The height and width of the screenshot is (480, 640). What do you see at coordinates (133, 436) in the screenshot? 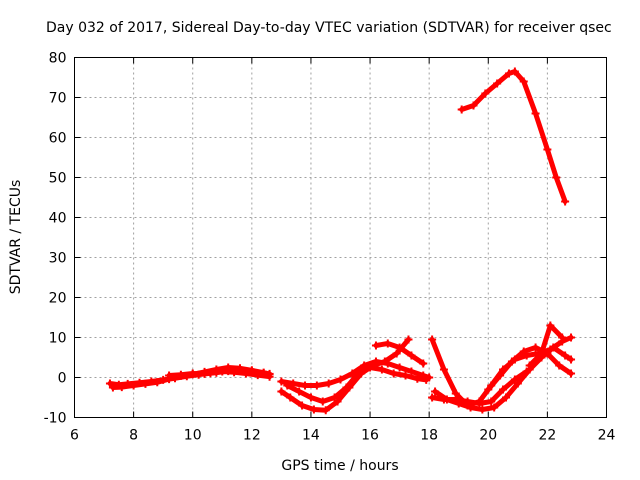
I see `x-tick-label: 8` at bounding box center [133, 436].